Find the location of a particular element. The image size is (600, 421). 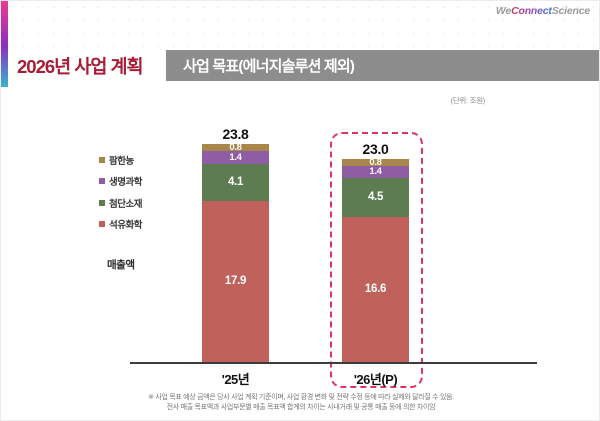

bar-segment-첨단소재: 4.1 is located at coordinates (235, 182).